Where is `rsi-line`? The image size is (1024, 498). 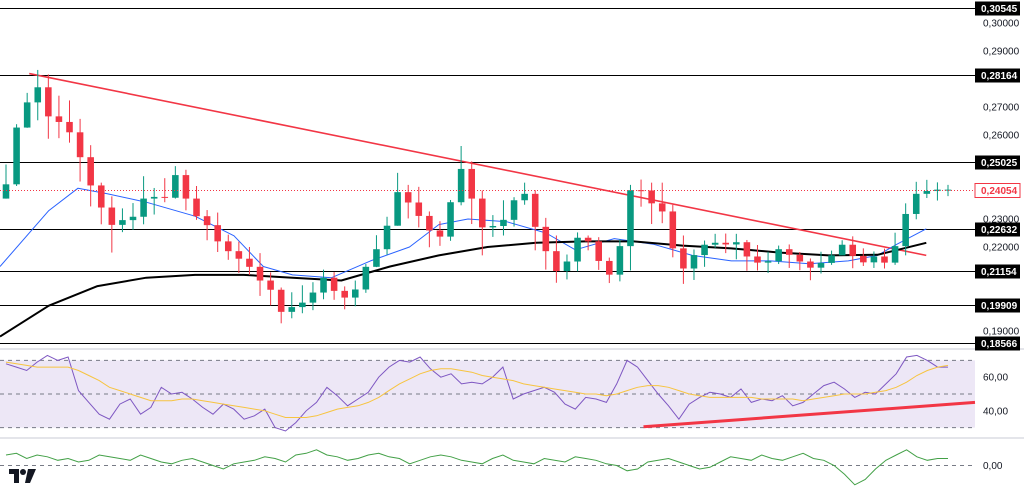 rsi-line is located at coordinates (476, 393).